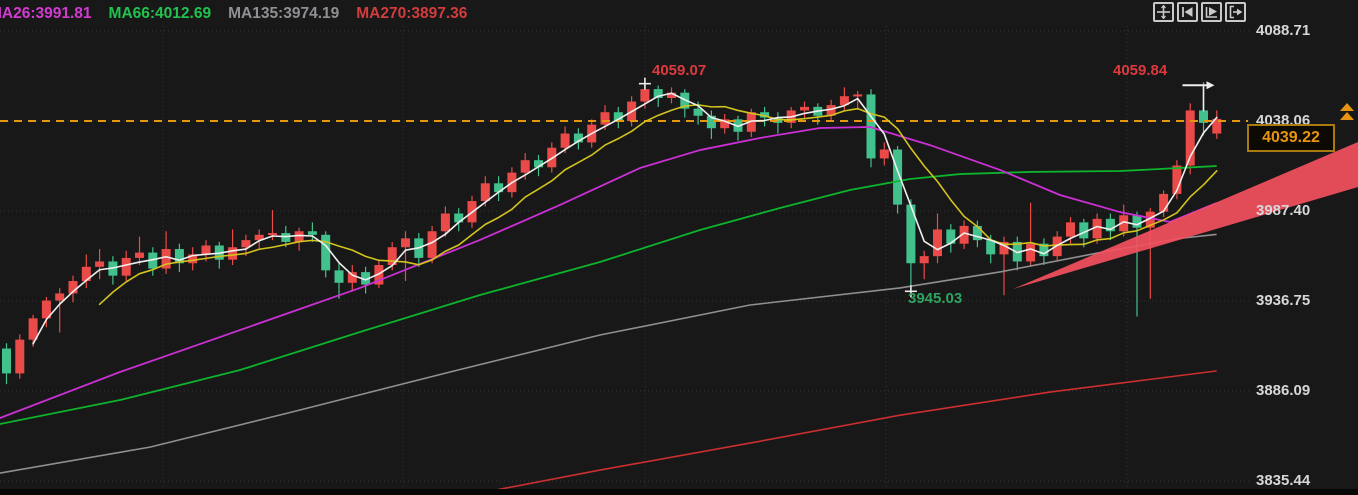 Image resolution: width=1358 pixels, height=495 pixels. Describe the element at coordinates (1291, 138) in the screenshot. I see `current-price-badge: 4039.22` at that location.